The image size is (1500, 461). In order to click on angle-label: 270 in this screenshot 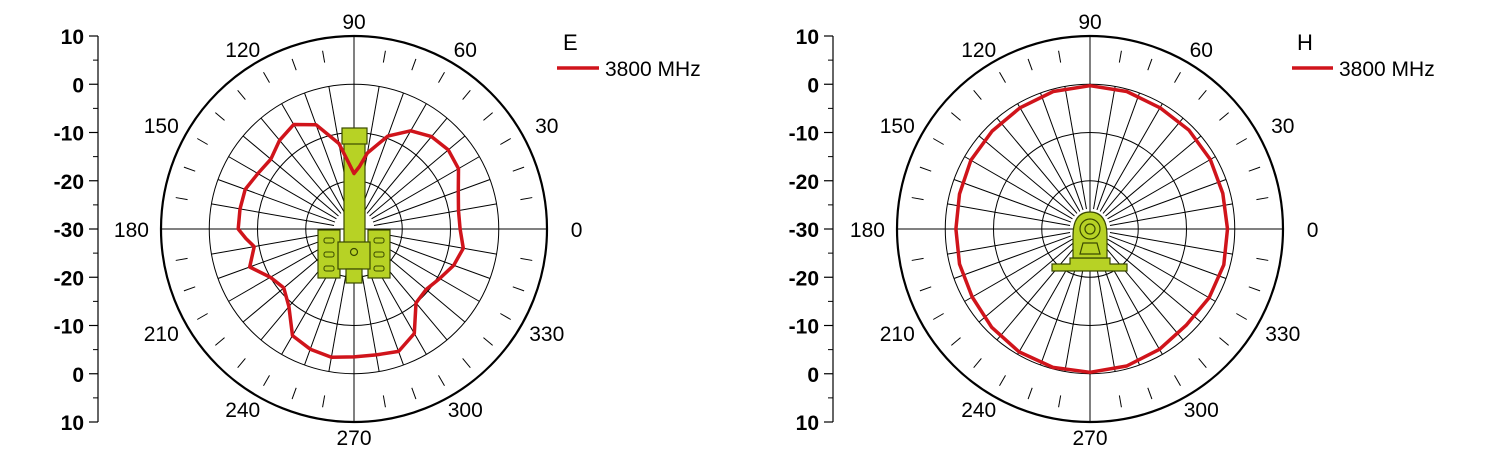, I will do `click(1089, 438)`.